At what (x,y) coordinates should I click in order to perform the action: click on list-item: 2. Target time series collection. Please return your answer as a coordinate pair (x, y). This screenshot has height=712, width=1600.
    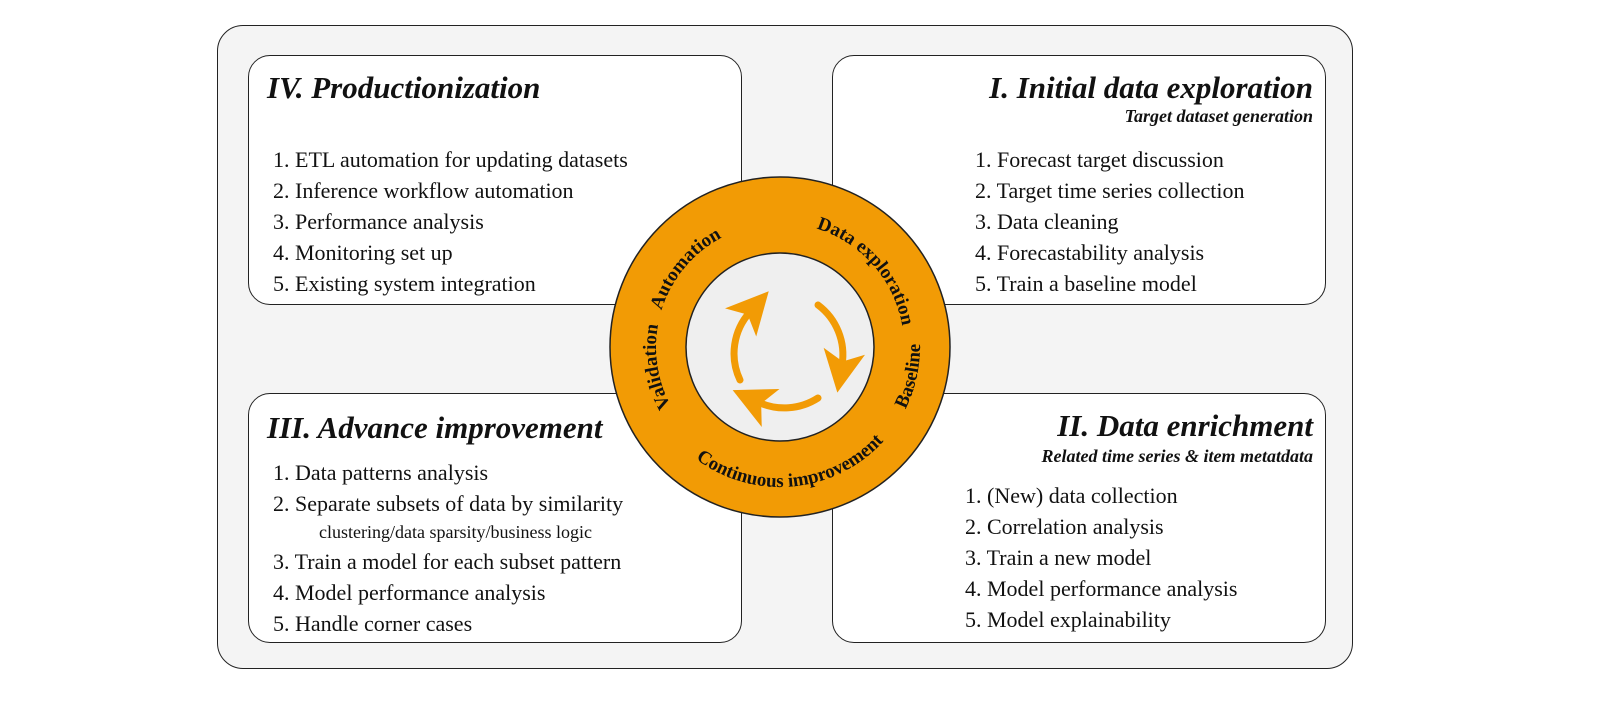
    Looking at the image, I should click on (1110, 190).